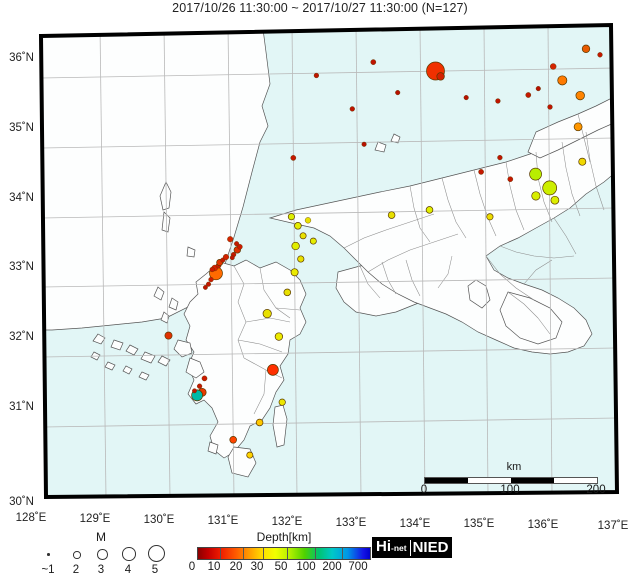 The width and height of the screenshot is (640, 578). What do you see at coordinates (21, 58) in the screenshot?
I see `lat-label-36: 36˚N` at bounding box center [21, 58].